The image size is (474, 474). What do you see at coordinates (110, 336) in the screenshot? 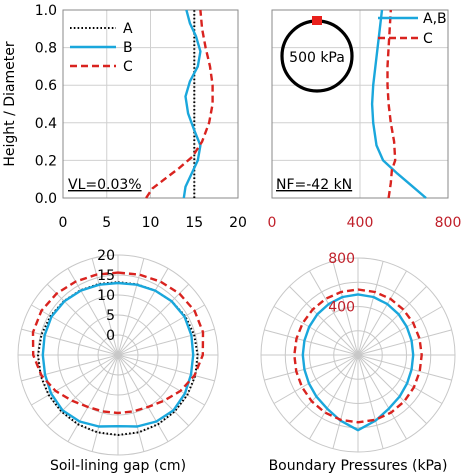
I see `radial-tick-label: 0` at bounding box center [110, 336].